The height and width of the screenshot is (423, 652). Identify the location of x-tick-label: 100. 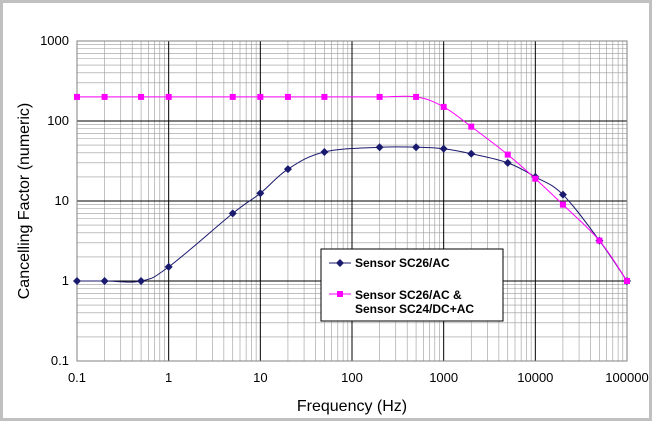
(352, 377).